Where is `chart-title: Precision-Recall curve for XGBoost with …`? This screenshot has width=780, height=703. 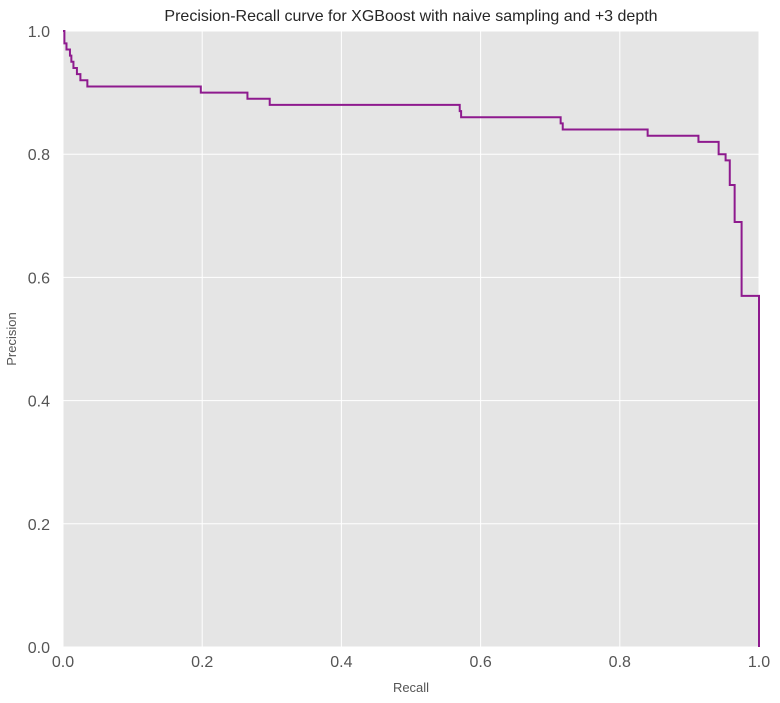
chart-title: Precision-Recall curve for XGBoost with … is located at coordinates (410, 16).